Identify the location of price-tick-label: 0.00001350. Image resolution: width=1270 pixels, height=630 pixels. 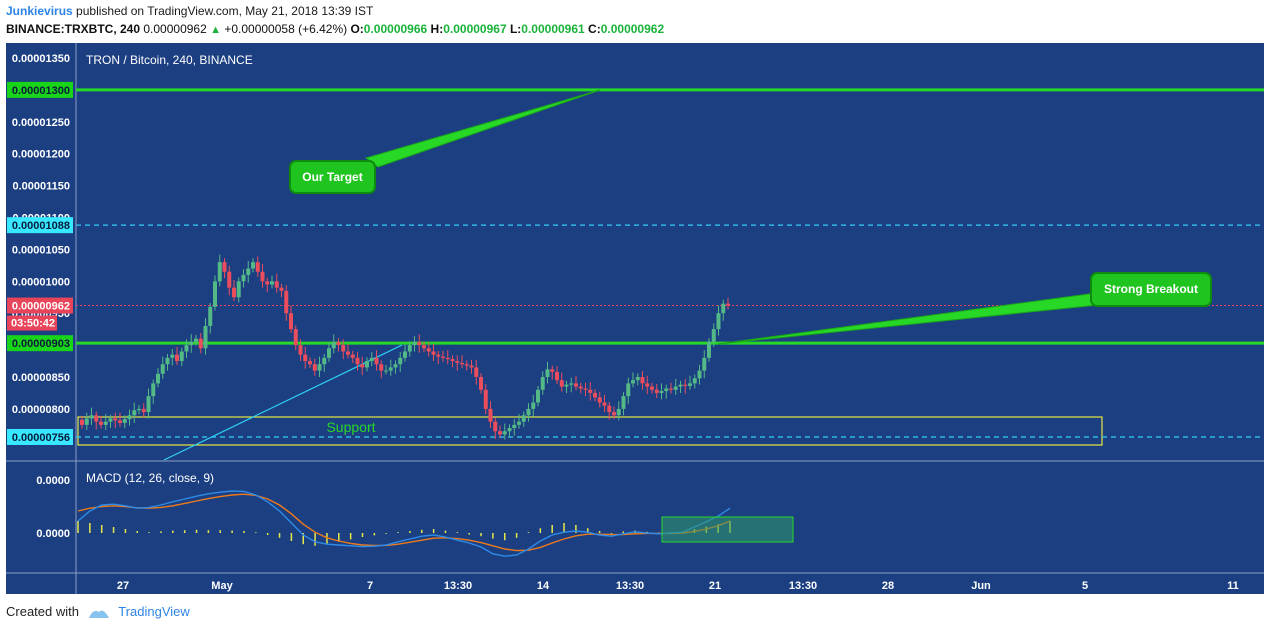
(41, 59).